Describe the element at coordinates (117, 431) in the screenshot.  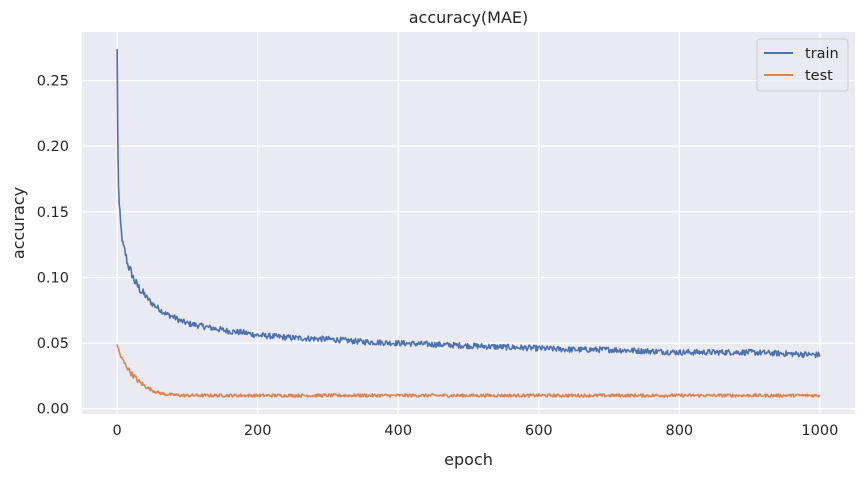
I see `x-tick-label: 0` at that location.